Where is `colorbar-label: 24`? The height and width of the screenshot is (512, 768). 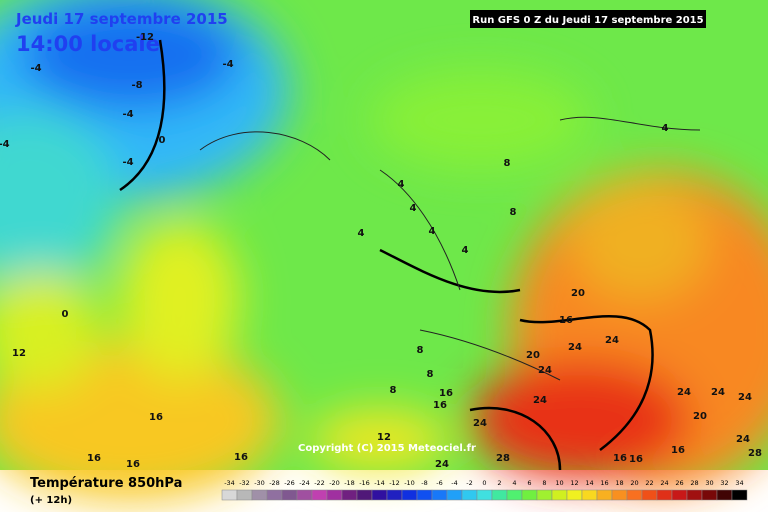
colorbar-label: 24 is located at coordinates (664, 483).